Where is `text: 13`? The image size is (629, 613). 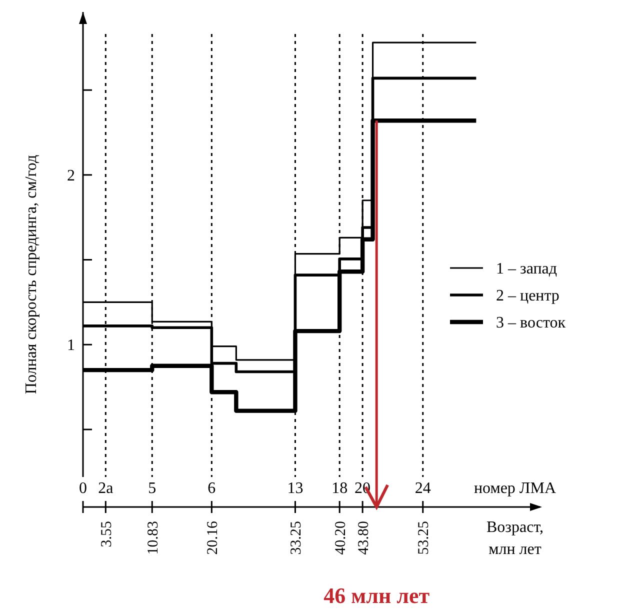
text: 13 is located at coordinates (295, 488).